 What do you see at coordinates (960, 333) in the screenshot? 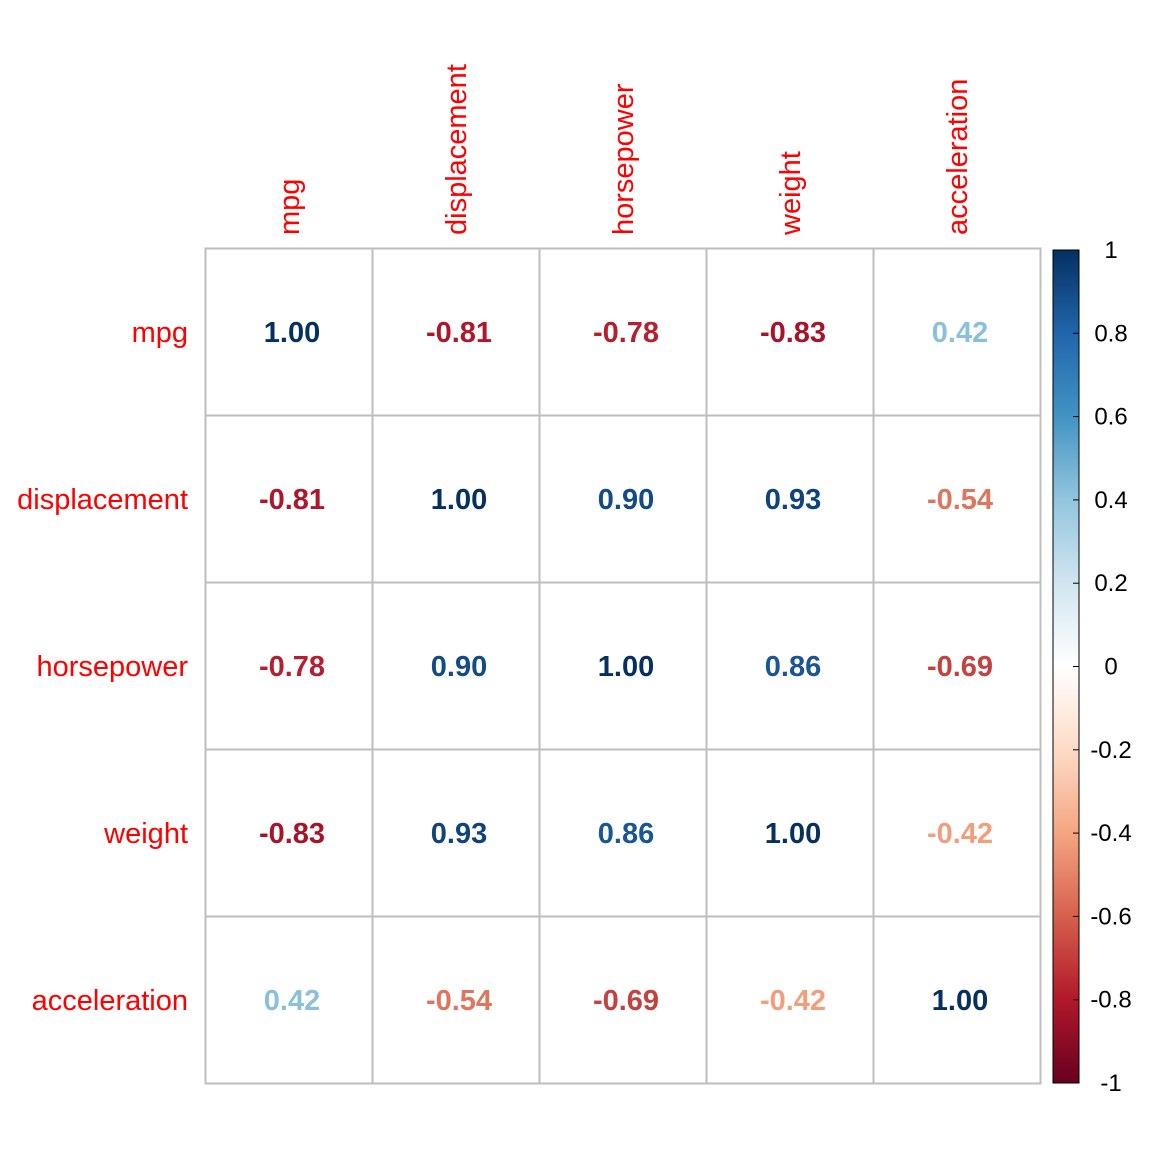
I see `correlation-value-mpg-acceleration: 0.42` at bounding box center [960, 333].